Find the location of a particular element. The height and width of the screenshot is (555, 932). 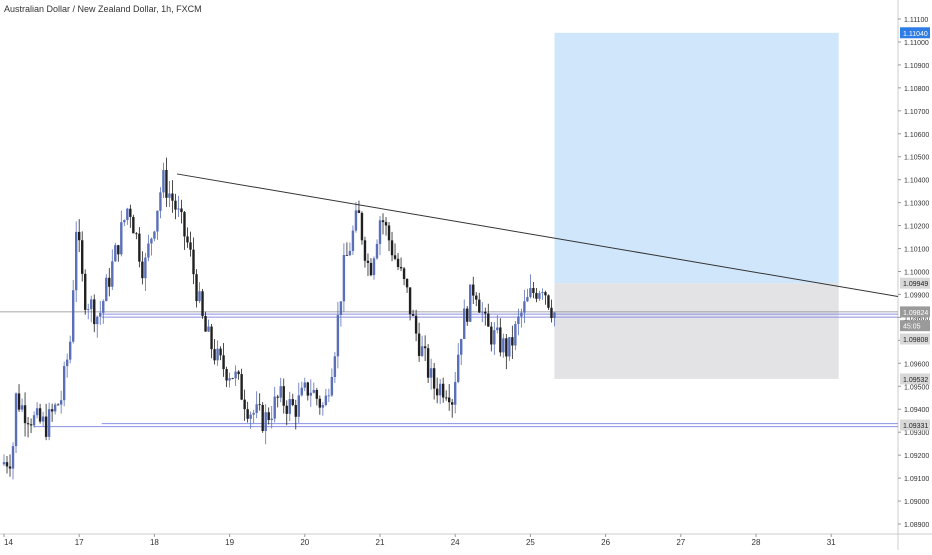

price-tick-label: 1.09500 is located at coordinates (916, 387).